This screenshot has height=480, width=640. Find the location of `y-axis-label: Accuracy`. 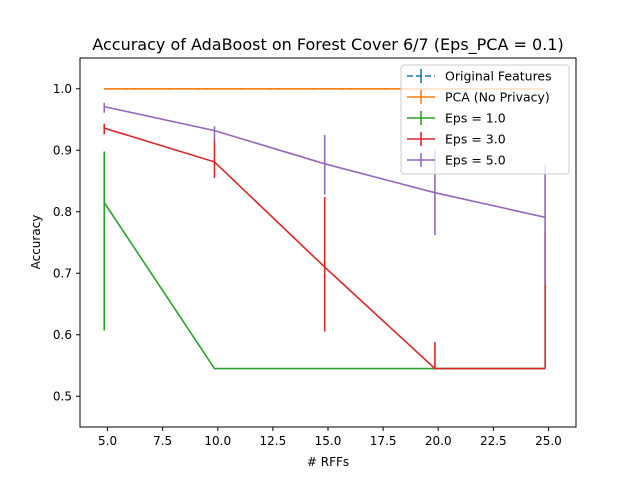

y-axis-label: Accuracy is located at coordinates (36, 242).